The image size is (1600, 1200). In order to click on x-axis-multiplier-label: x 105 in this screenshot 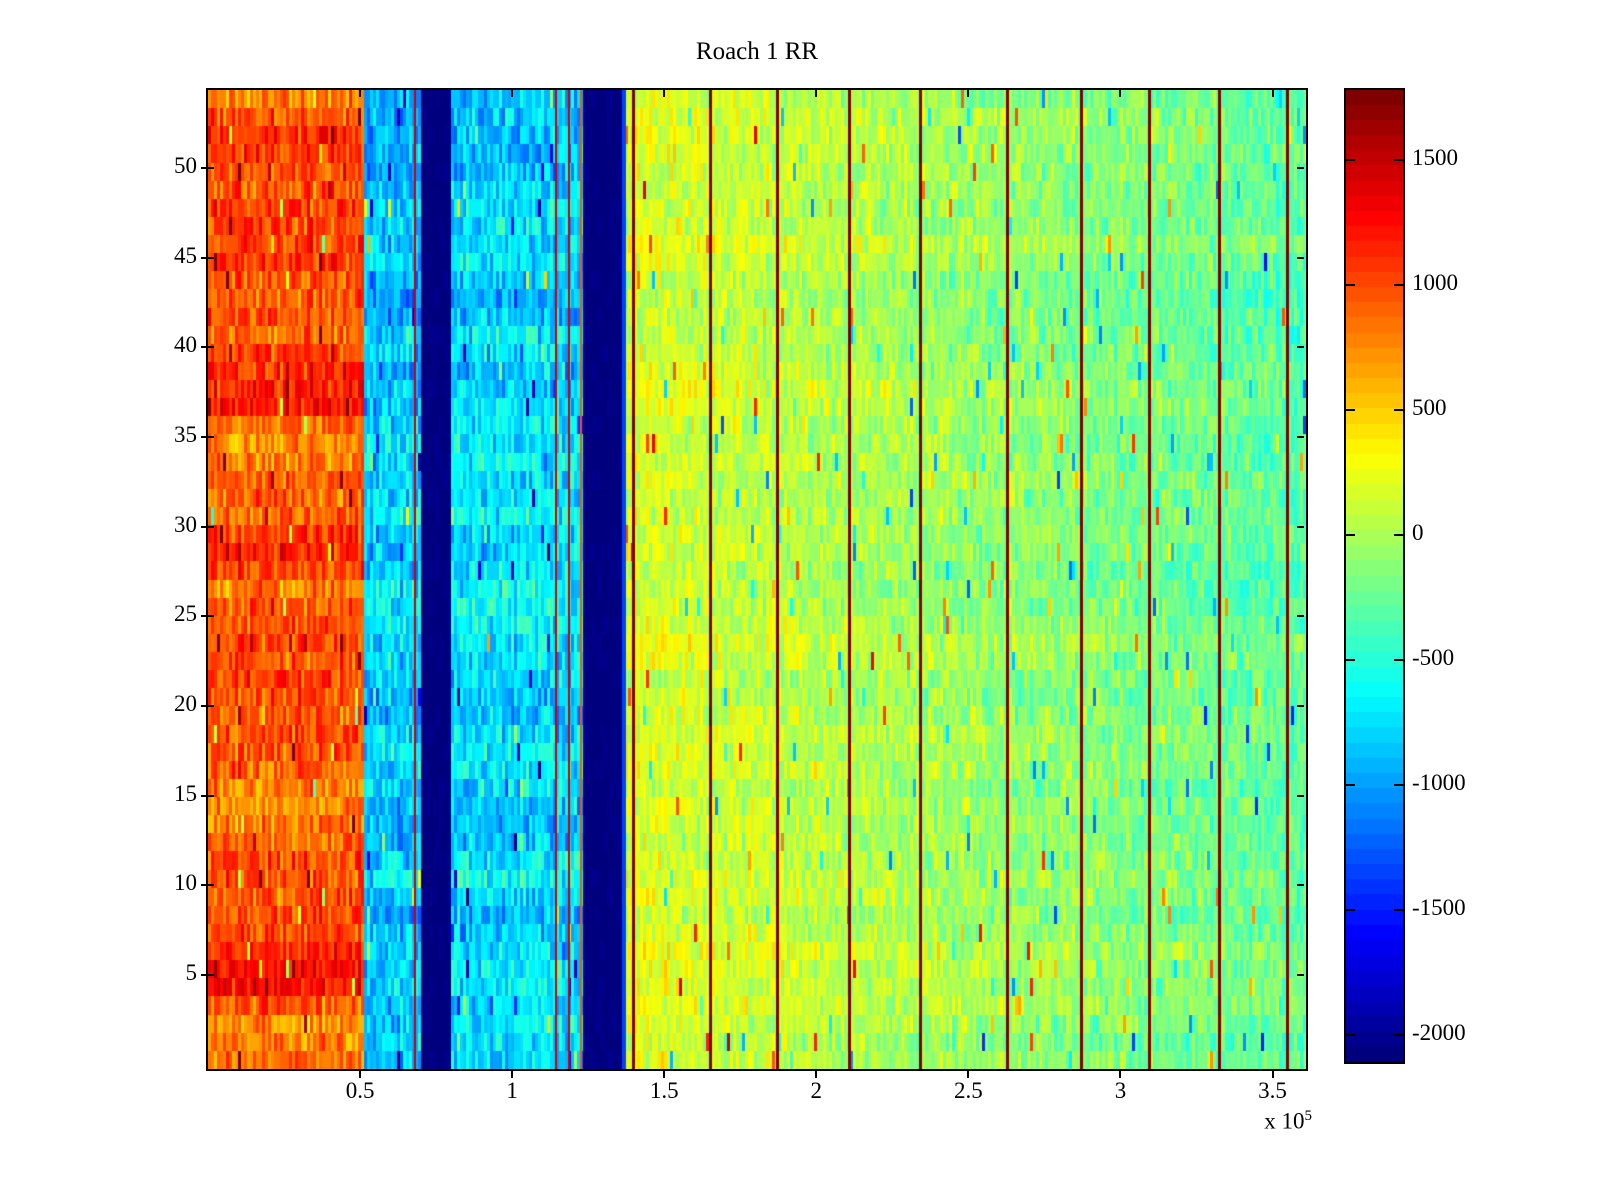, I will do `click(1267, 1121)`.